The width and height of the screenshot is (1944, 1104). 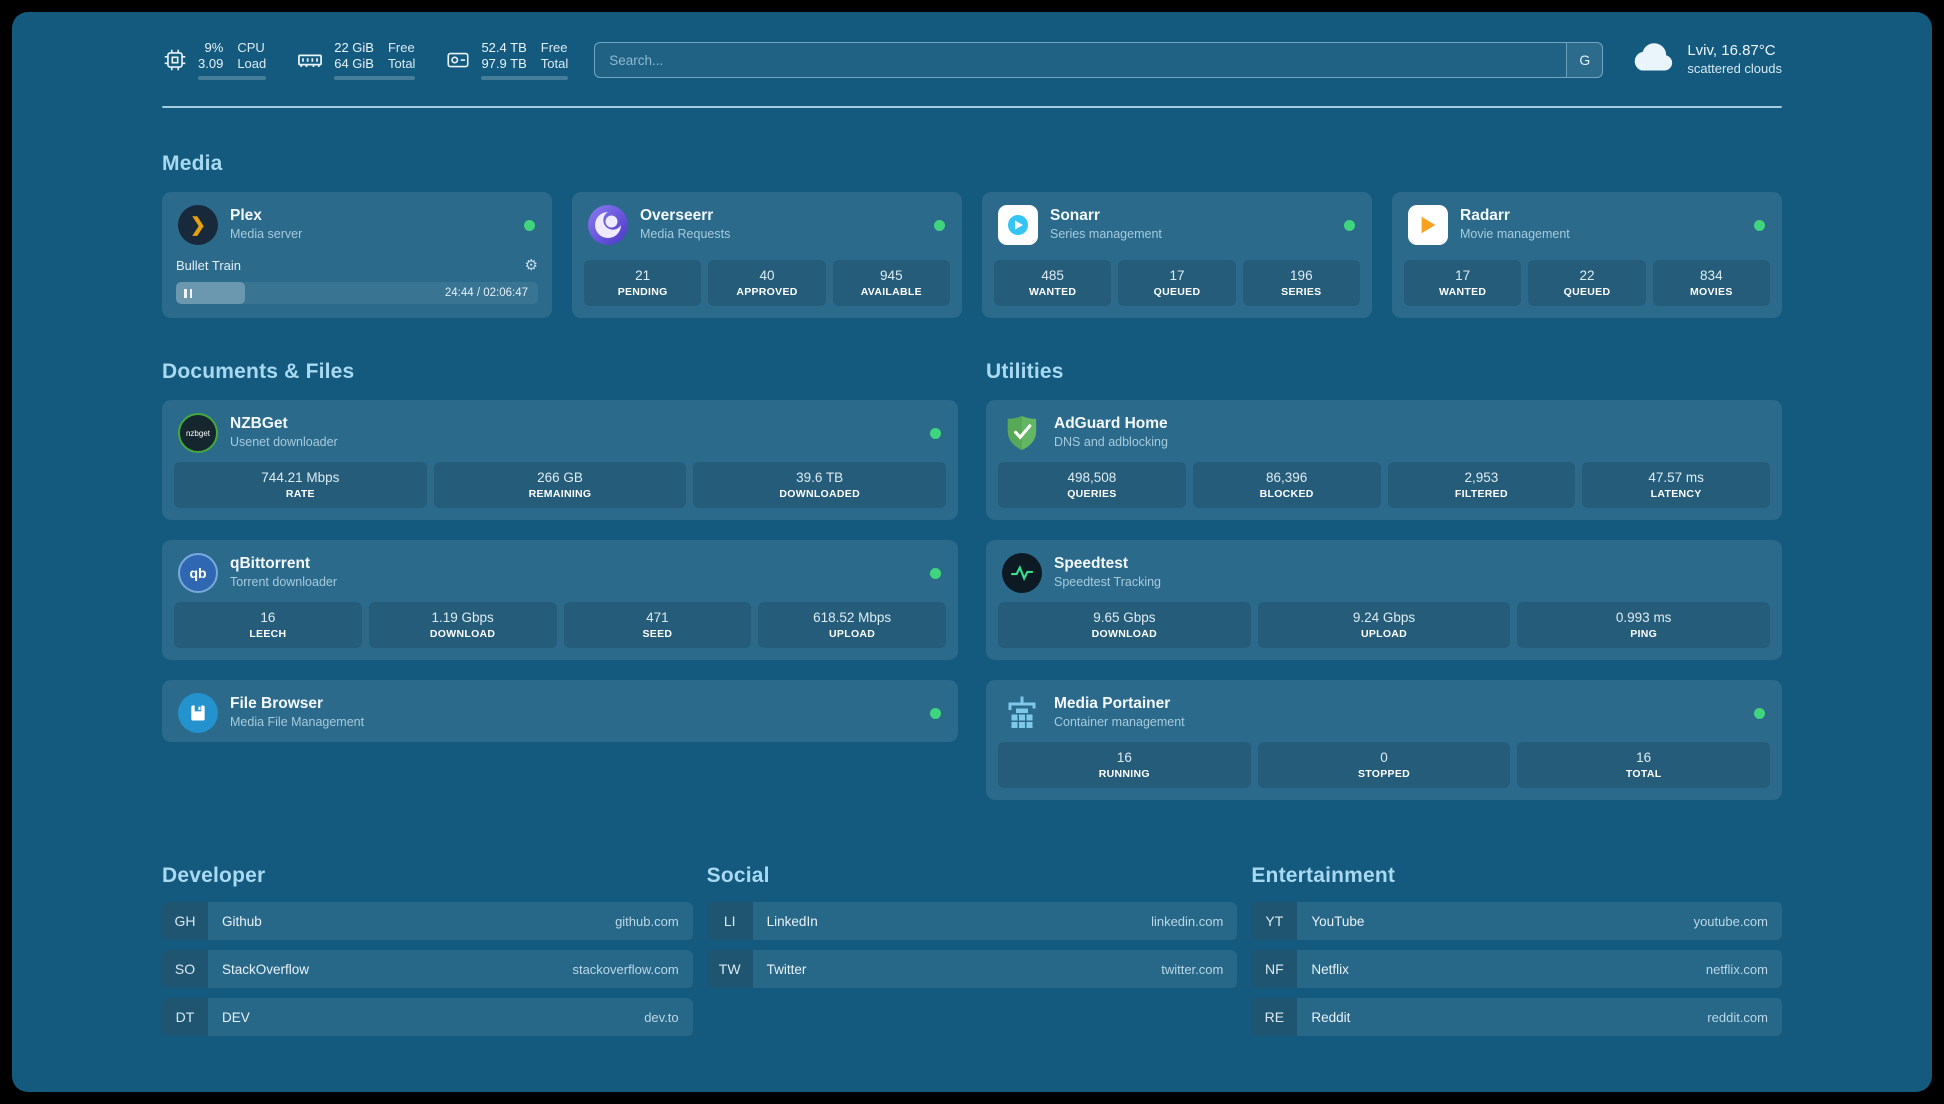 What do you see at coordinates (1124, 617) in the screenshot?
I see `stat-value: 9.65 Gbps` at bounding box center [1124, 617].